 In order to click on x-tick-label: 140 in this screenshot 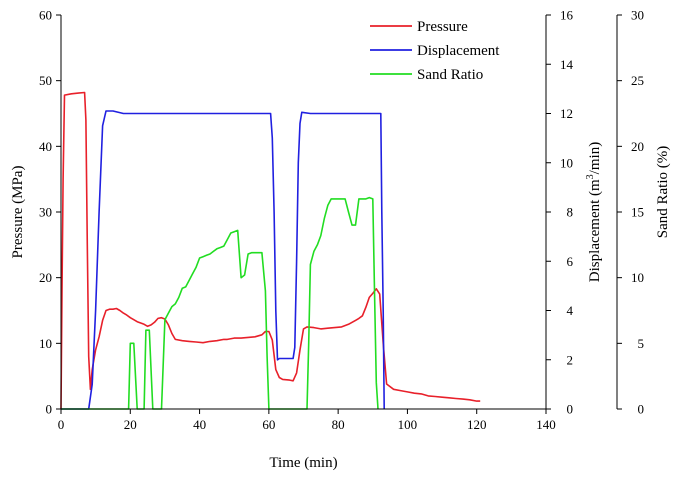, I will do `click(546, 424)`.